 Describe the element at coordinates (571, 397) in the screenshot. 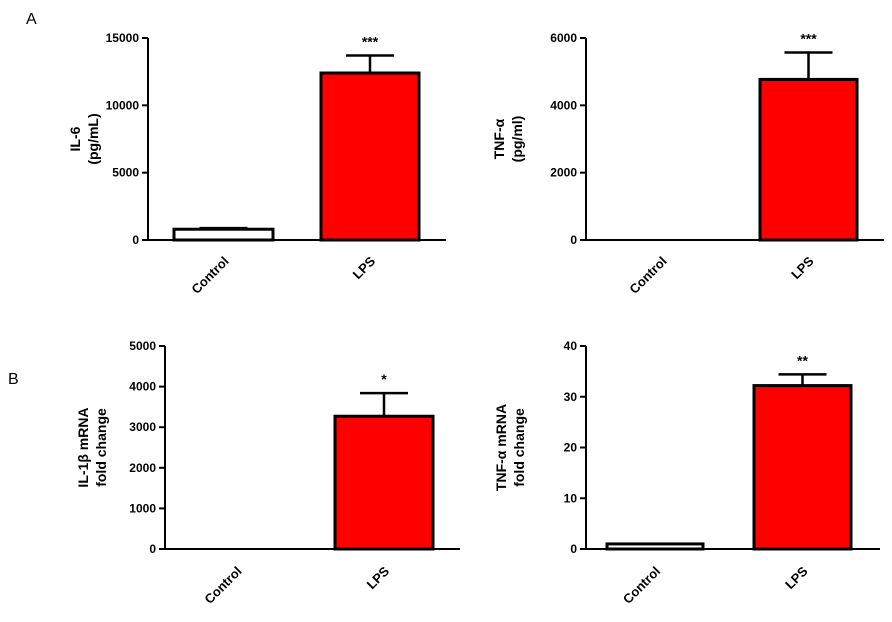

I see `y-tick-label: 30` at that location.